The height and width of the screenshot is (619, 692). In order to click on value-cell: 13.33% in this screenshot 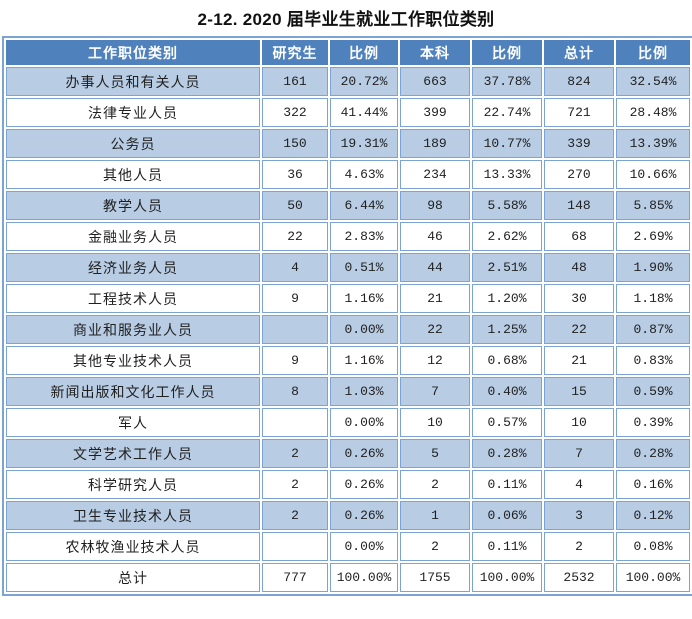, I will do `click(507, 174)`.